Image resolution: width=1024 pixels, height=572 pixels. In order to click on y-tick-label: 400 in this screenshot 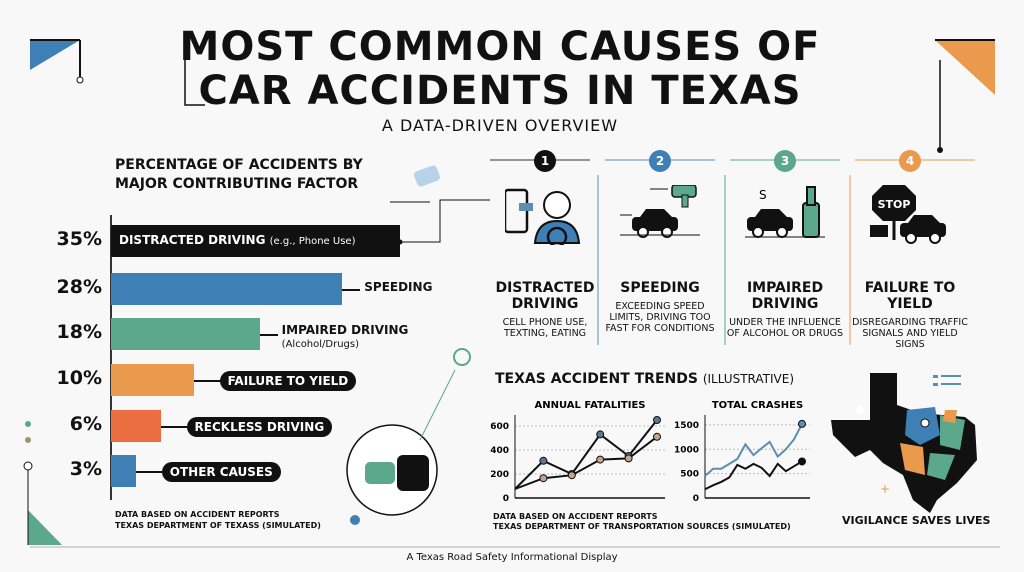, I will do `click(499, 451)`.